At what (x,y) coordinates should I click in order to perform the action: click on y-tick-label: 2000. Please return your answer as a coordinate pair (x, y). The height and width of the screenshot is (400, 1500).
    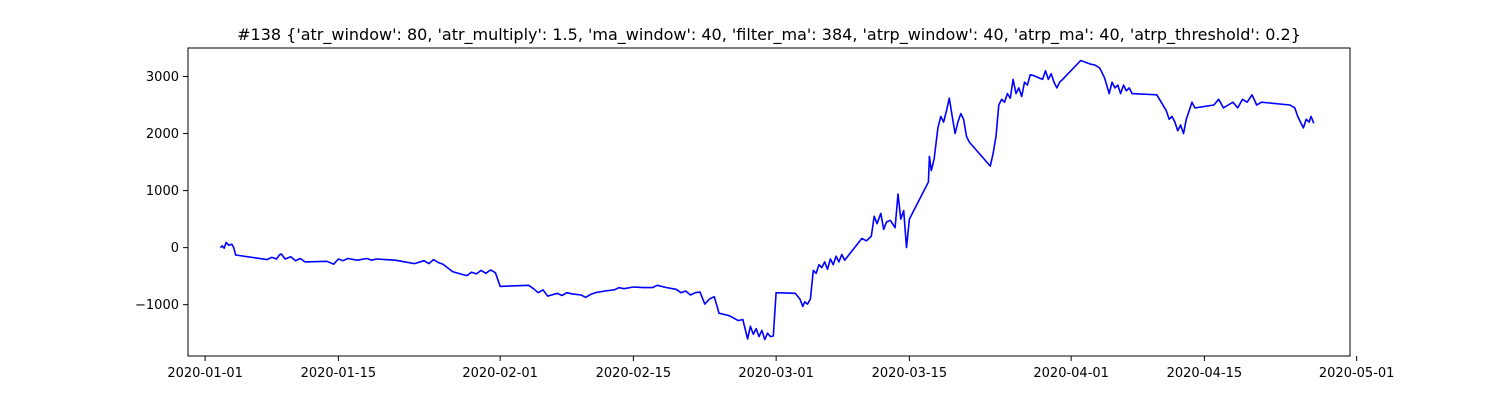
    Looking at the image, I should click on (162, 134).